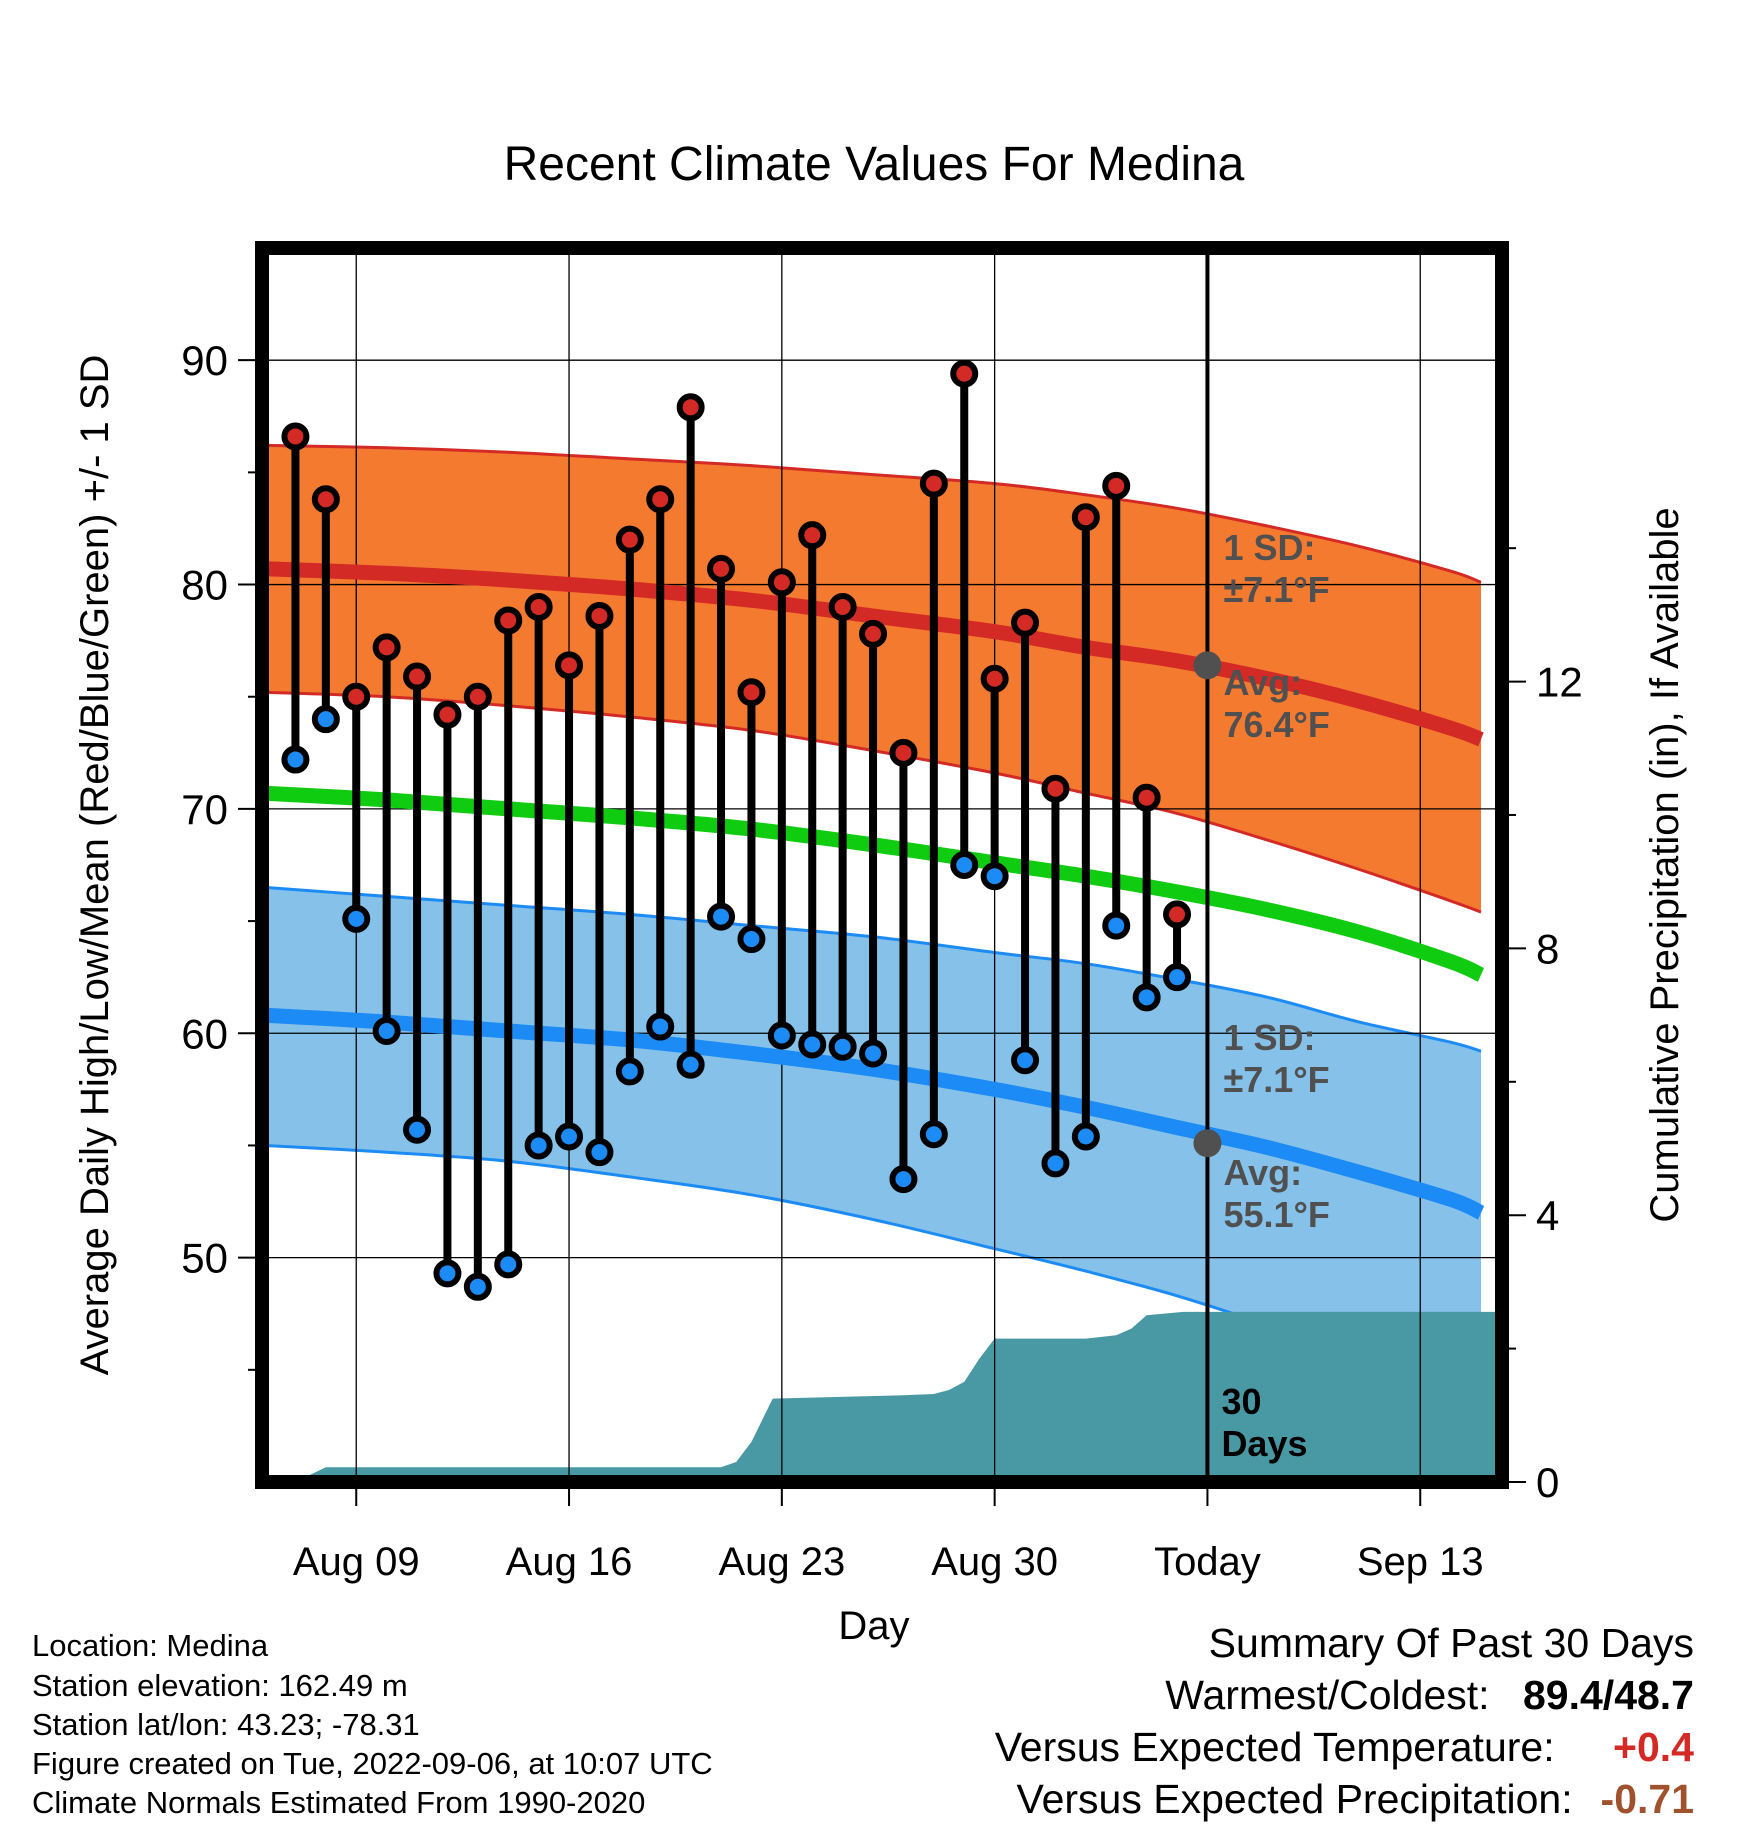 This screenshot has height=1828, width=1748. Describe the element at coordinates (1264, 1443) in the screenshot. I see `period-label-days: Days` at that location.